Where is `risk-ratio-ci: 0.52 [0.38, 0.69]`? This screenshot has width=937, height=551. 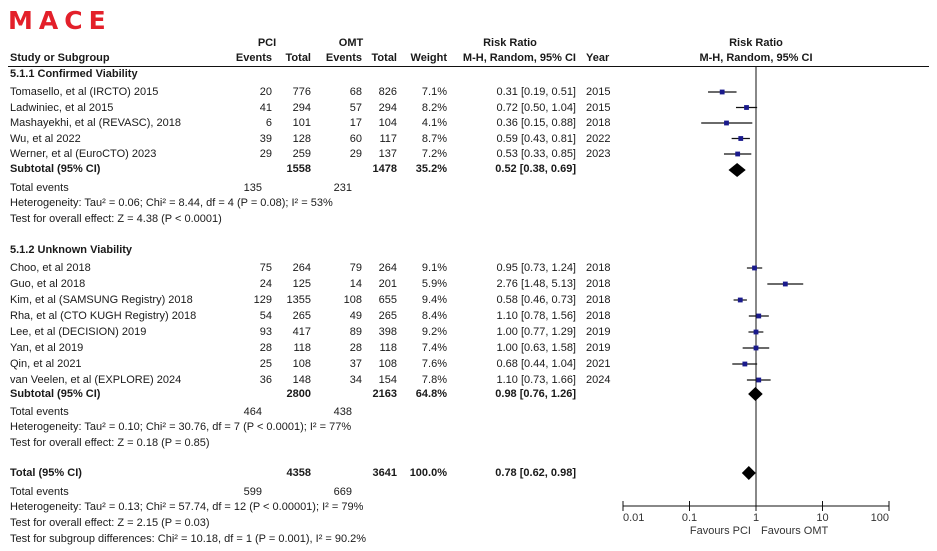
risk-ratio-ci: 0.52 [0.38, 0.69] is located at coordinates (535, 169).